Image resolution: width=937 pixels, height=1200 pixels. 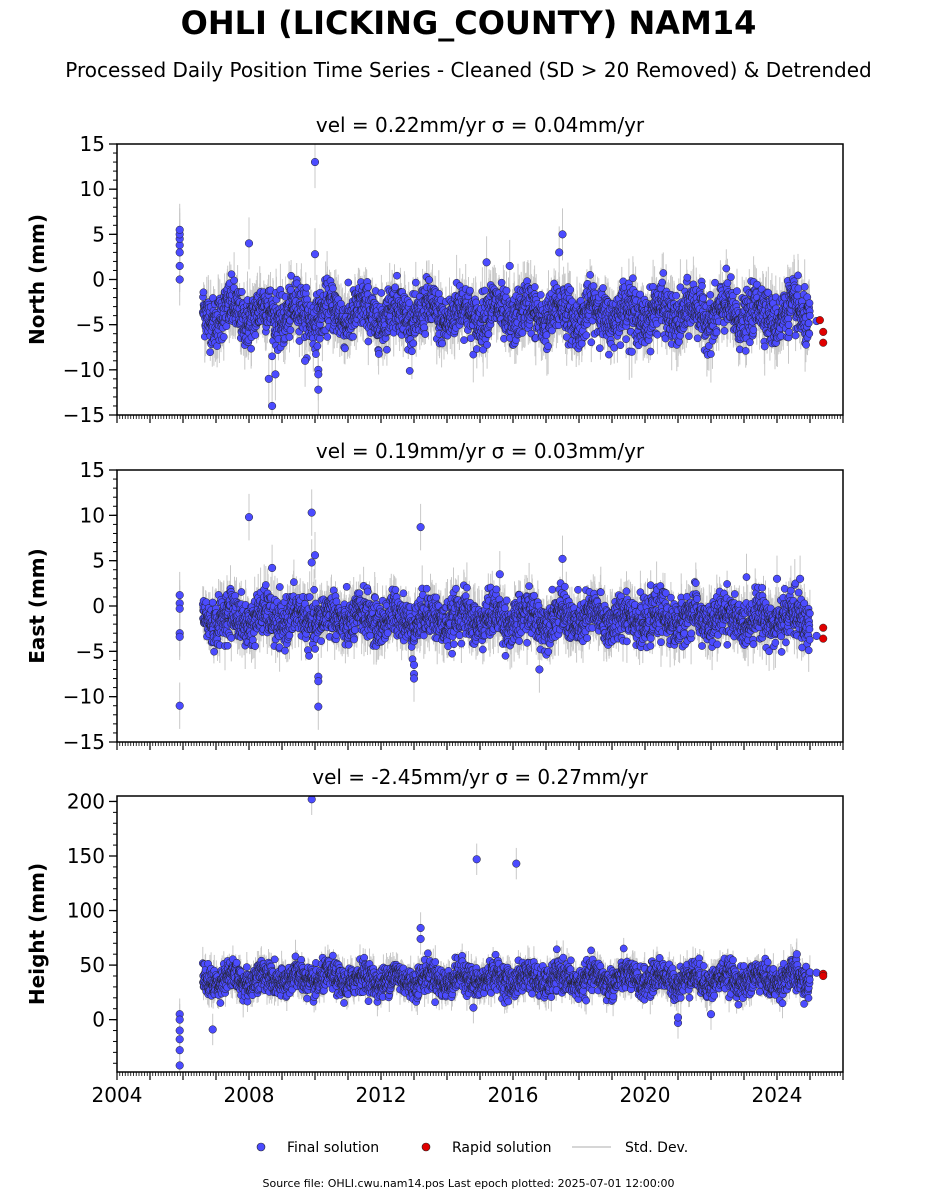 What do you see at coordinates (92, 144) in the screenshot?
I see `y-tick-label: 15` at bounding box center [92, 144].